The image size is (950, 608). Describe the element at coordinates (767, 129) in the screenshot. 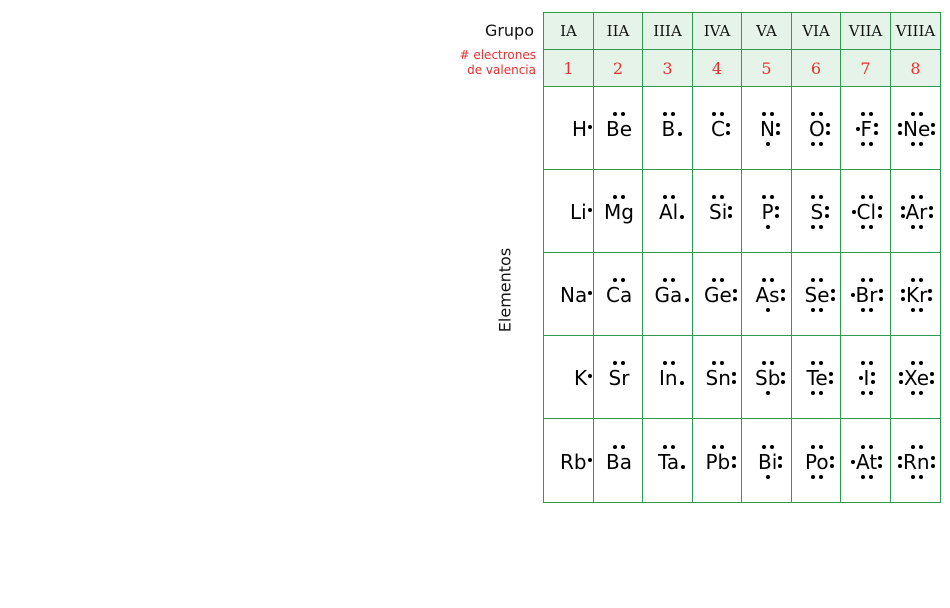

I see `element-symbol: N` at that location.